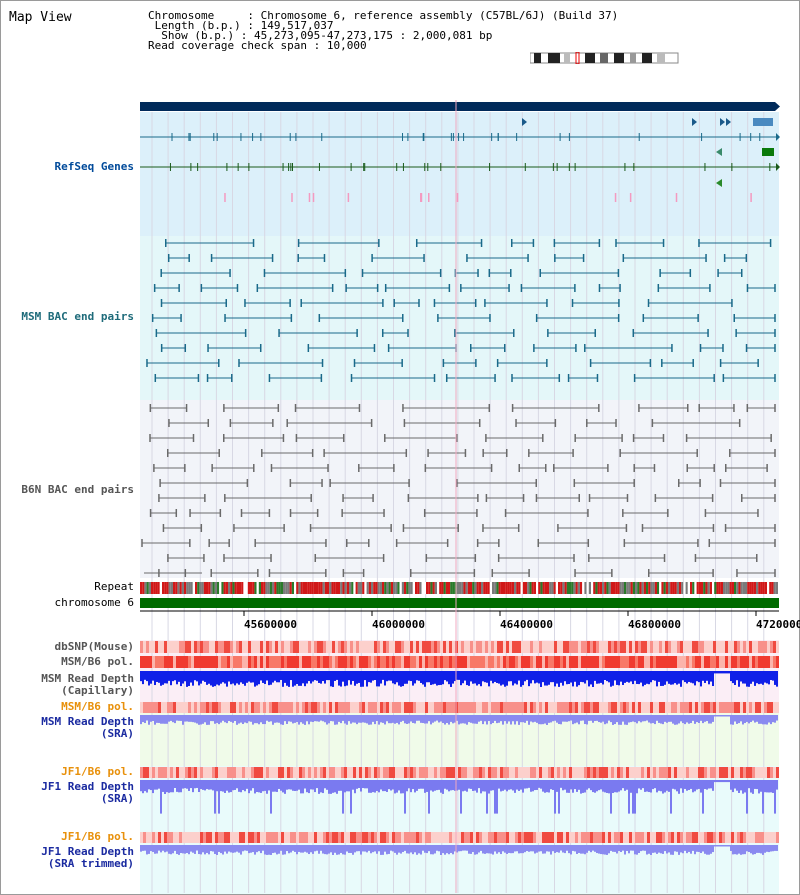  I want to click on track-label-msm-depth-sra: MSM Read Depth, so click(87, 721).